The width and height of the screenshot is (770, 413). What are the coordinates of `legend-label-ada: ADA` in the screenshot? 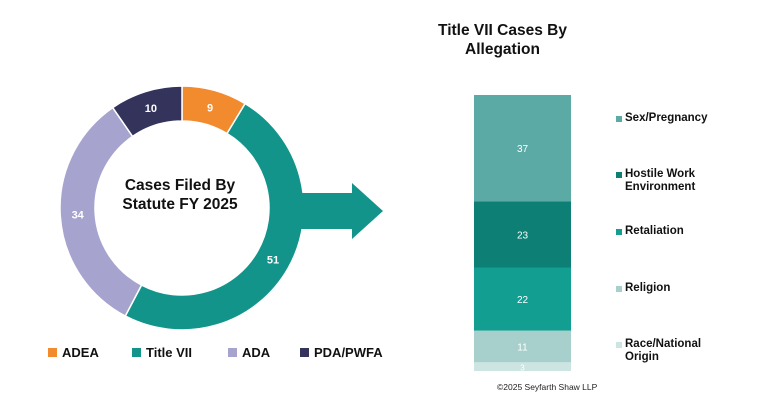 It's located at (256, 352).